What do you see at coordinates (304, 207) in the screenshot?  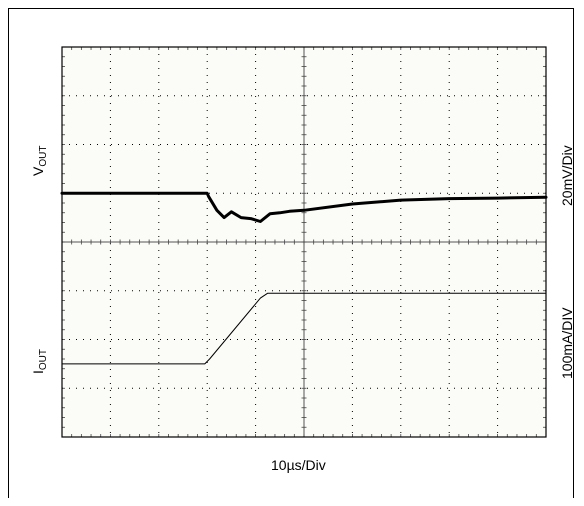 I see `trace-vout` at bounding box center [304, 207].